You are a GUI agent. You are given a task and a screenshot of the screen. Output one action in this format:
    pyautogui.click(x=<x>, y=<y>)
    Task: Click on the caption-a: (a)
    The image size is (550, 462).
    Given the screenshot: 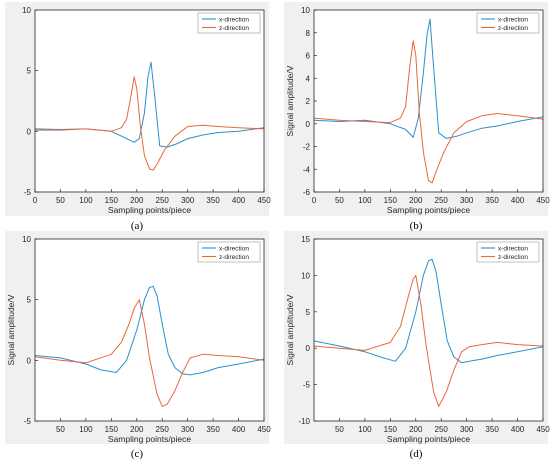 What is the action you would take?
    pyautogui.click(x=137, y=226)
    